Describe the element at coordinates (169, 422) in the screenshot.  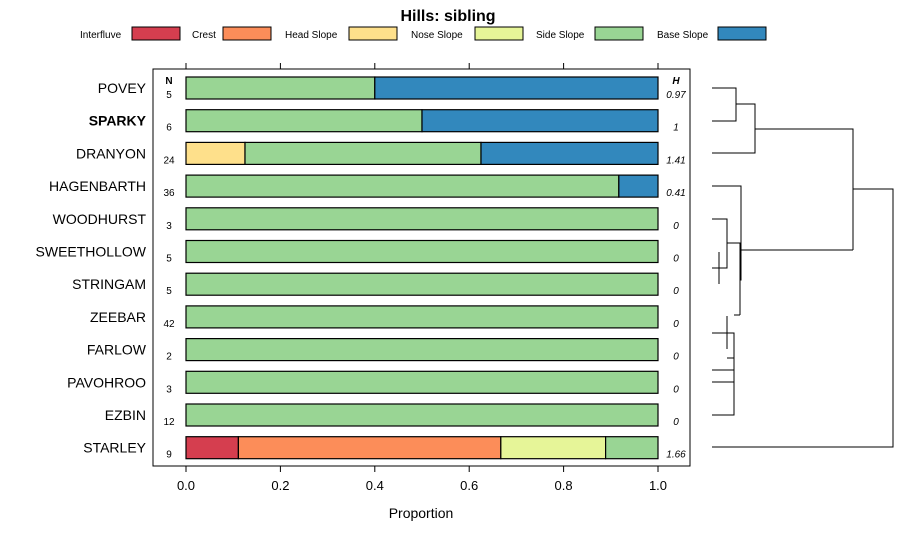
I see `n-value-10: 12` at that location.